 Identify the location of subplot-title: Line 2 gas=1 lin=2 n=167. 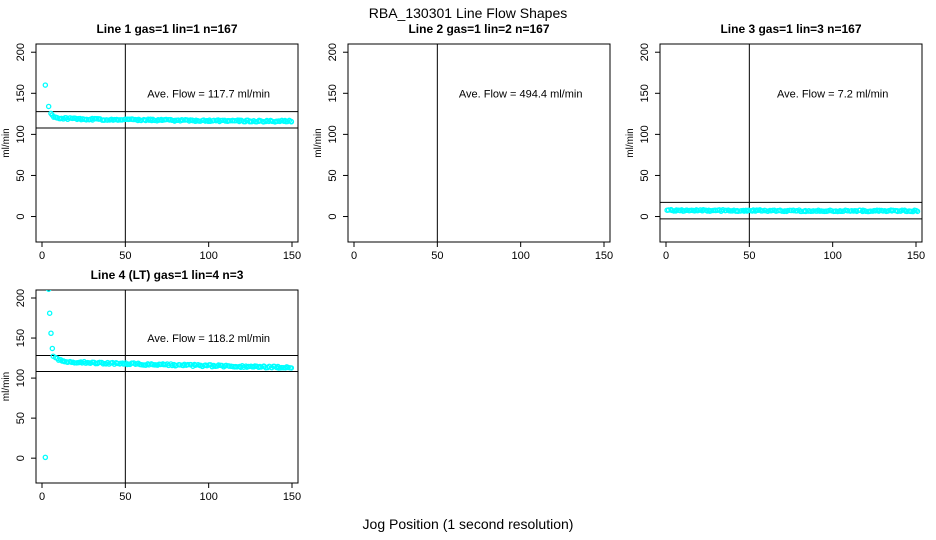
(478, 29).